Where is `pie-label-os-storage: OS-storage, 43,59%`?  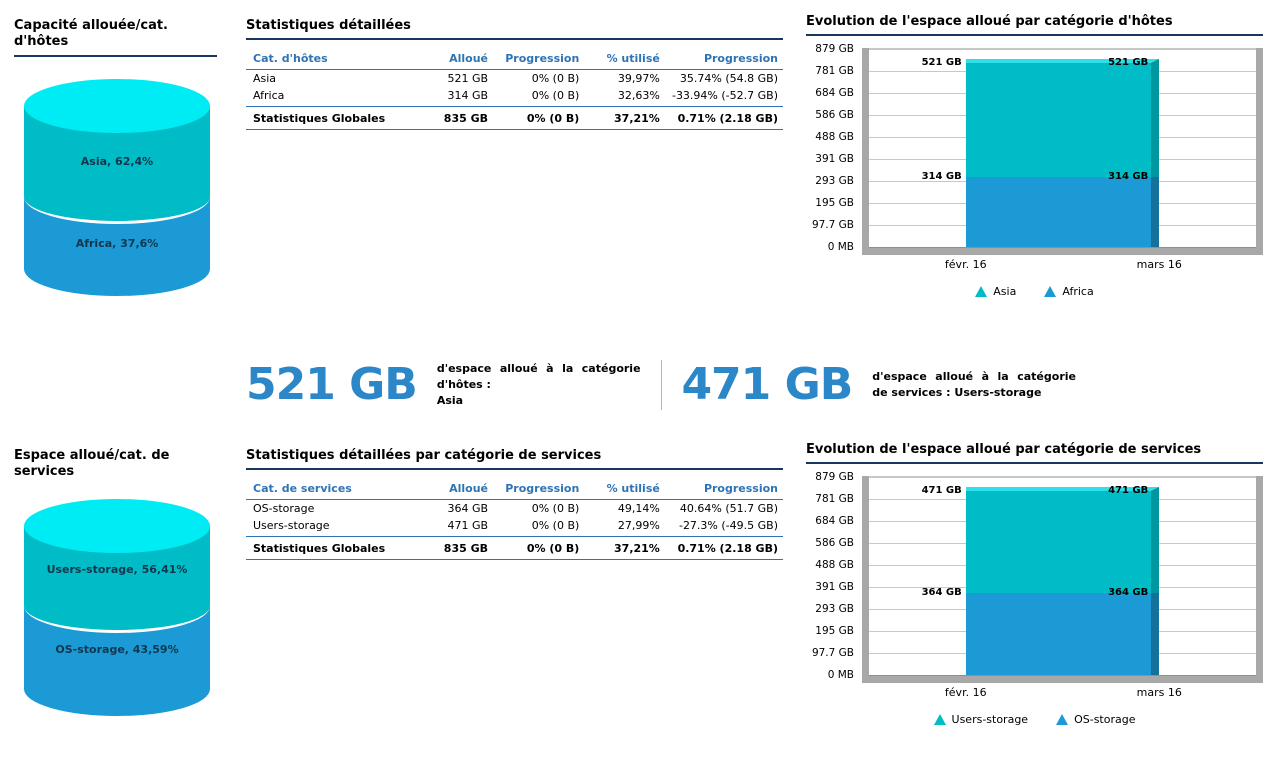
pie-label-os-storage: OS-storage, 43,59% is located at coordinates (117, 649).